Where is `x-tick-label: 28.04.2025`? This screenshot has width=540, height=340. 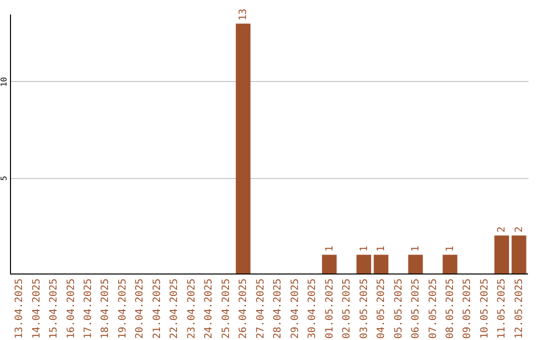 x-tick-label: 28.04.2025 is located at coordinates (278, 308).